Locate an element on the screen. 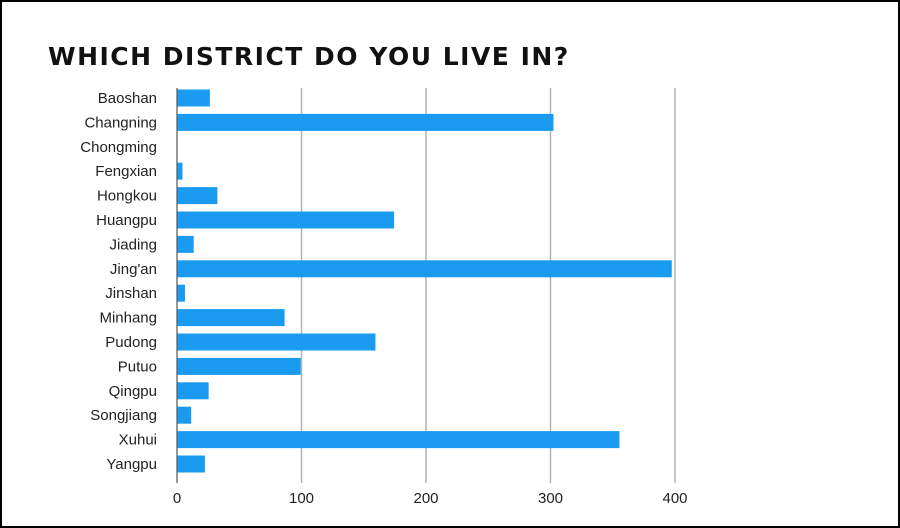 The image size is (900, 528). chart-title: WHICH DISTRICT DO YOU LIVE IN? is located at coordinates (309, 56).